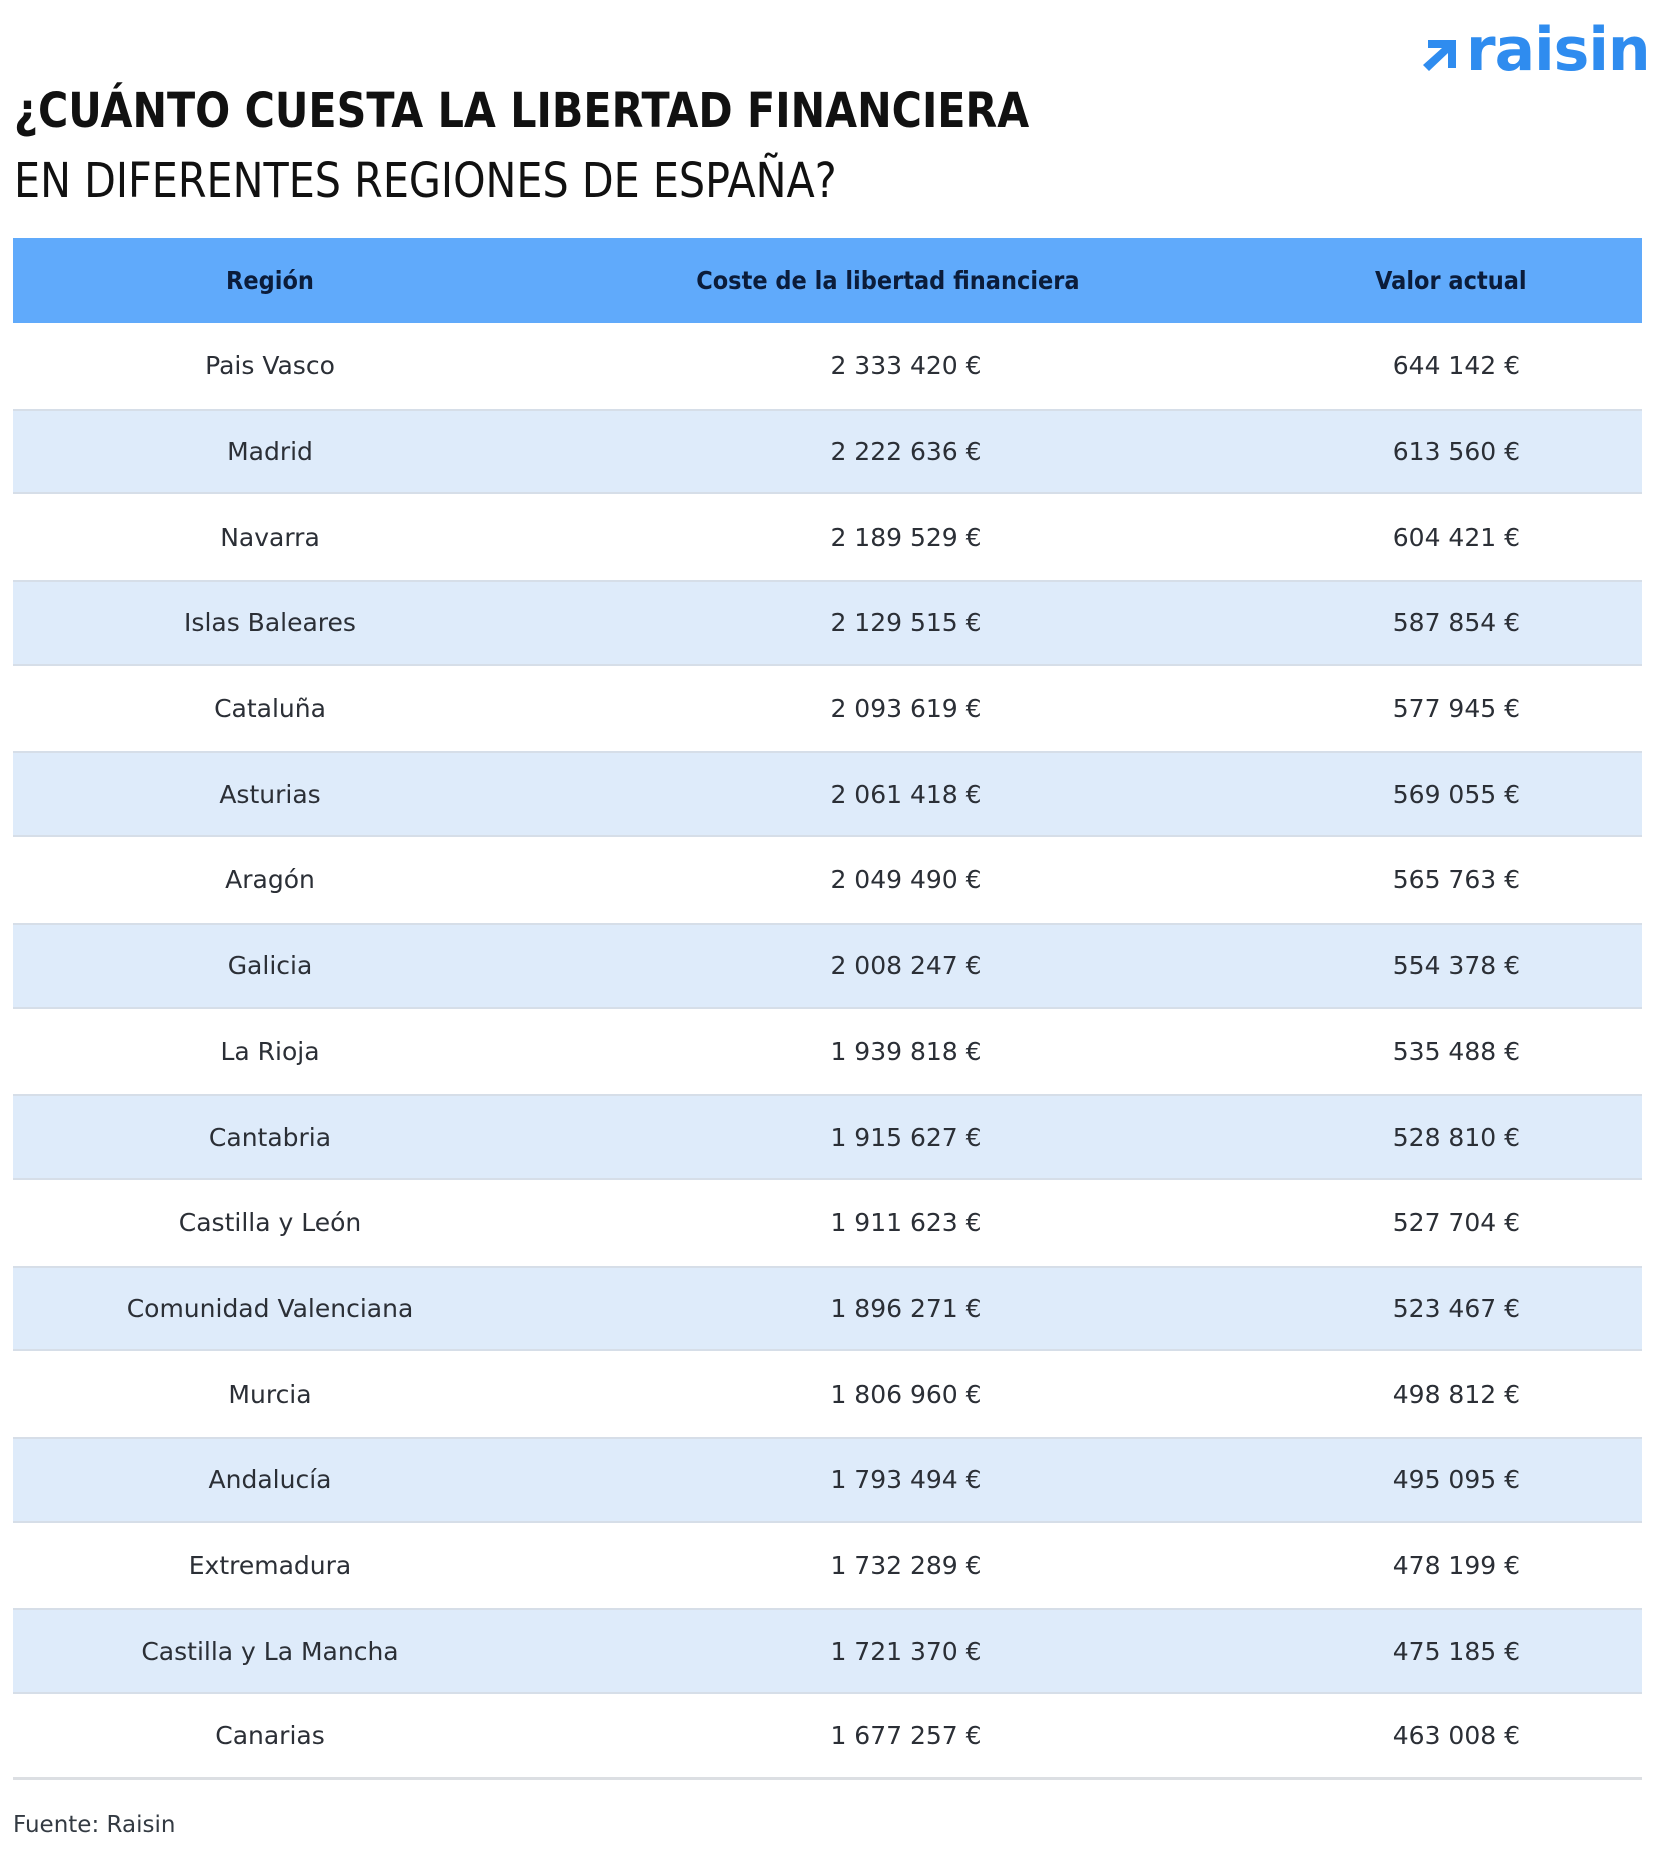  I want to click on table-row: La Rioja 1 939 818 € 535 488 €, so click(827, 1052).